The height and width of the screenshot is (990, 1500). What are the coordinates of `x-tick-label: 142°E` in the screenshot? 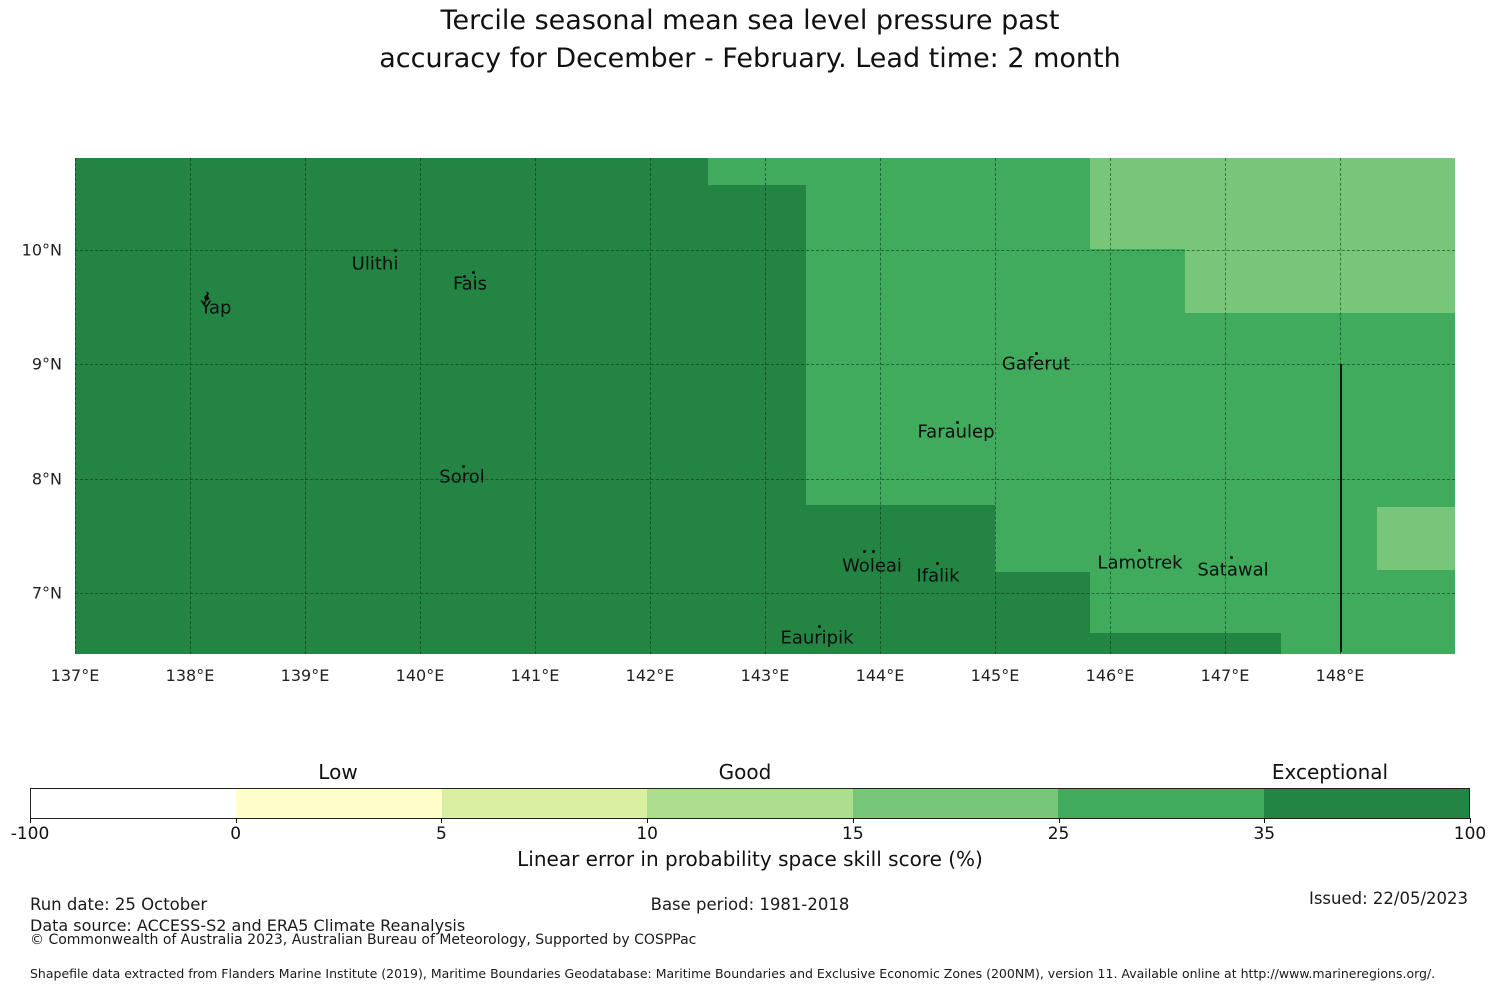 It's located at (650, 675).